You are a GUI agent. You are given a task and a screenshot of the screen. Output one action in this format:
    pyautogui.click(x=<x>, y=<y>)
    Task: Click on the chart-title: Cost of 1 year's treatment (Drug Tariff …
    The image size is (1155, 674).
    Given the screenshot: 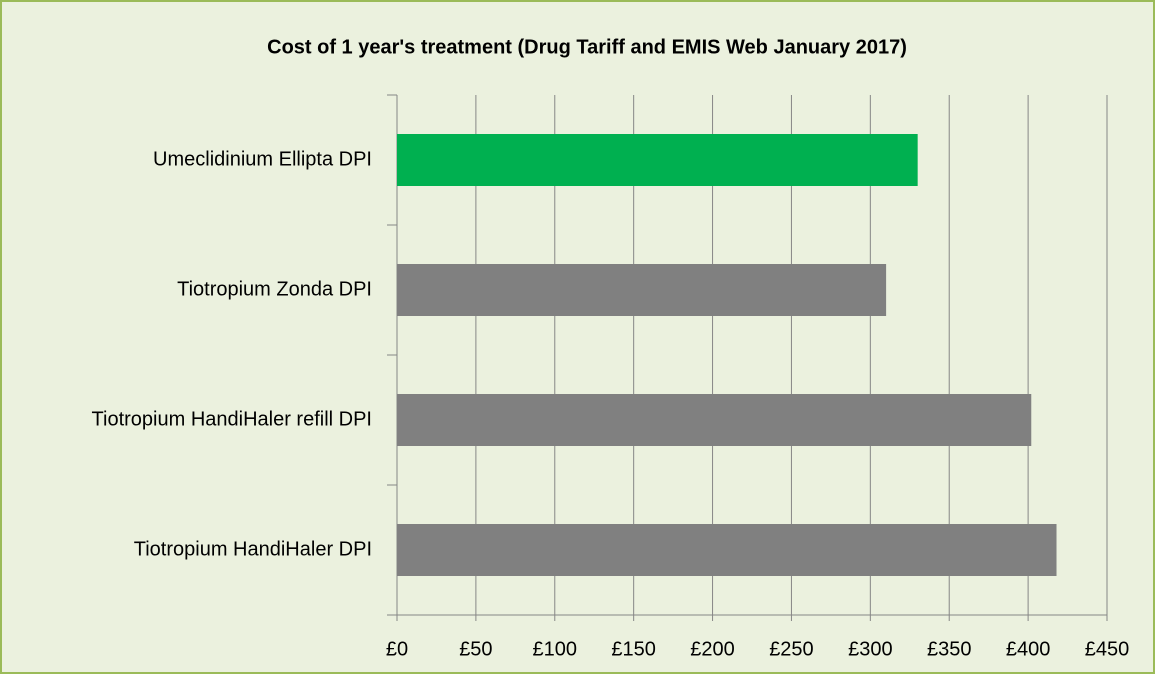 What is the action you would take?
    pyautogui.click(x=587, y=47)
    